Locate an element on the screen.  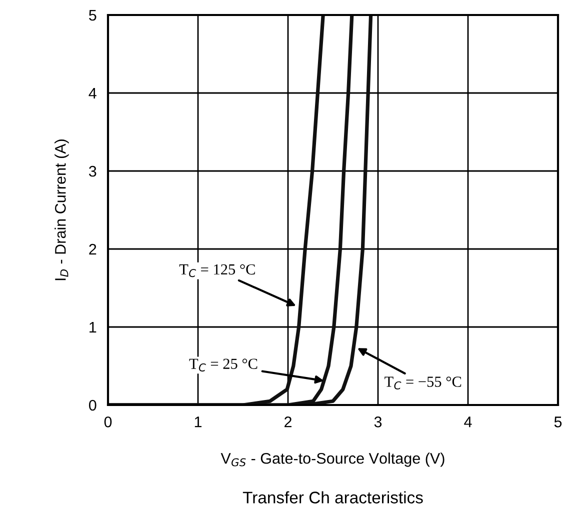
x-tick-label: 1 is located at coordinates (198, 422).